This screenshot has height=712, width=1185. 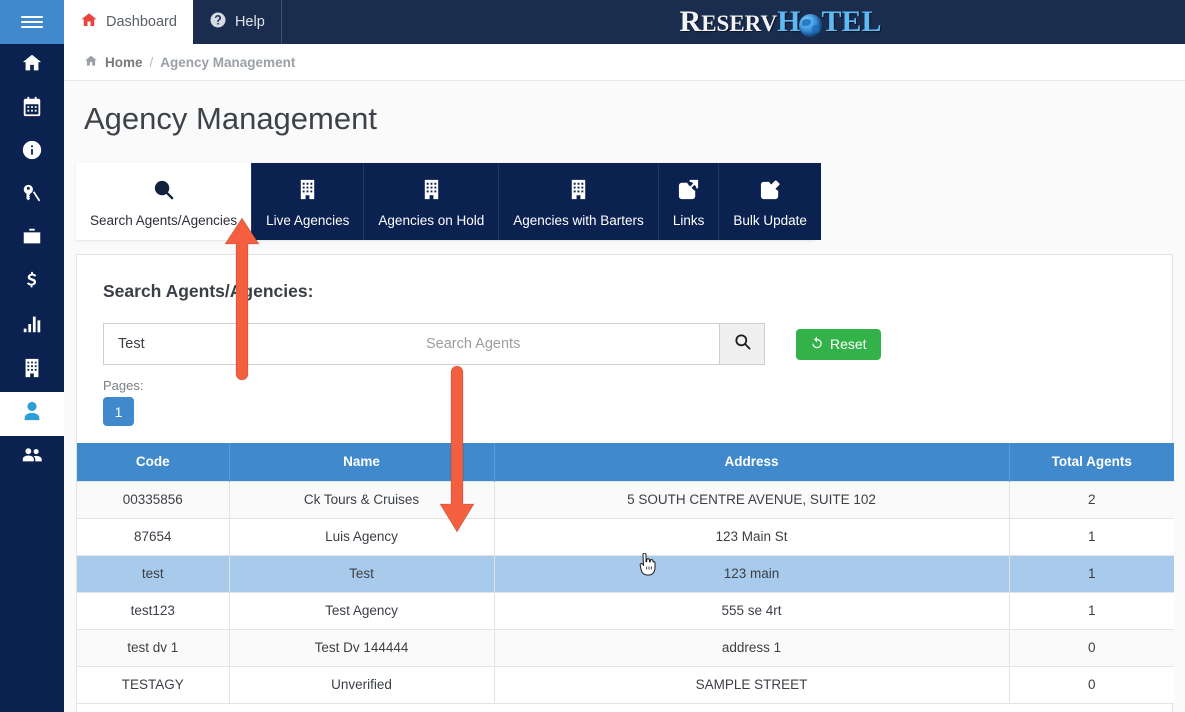 I want to click on hamburger-menu-button, so click(x=32, y=22).